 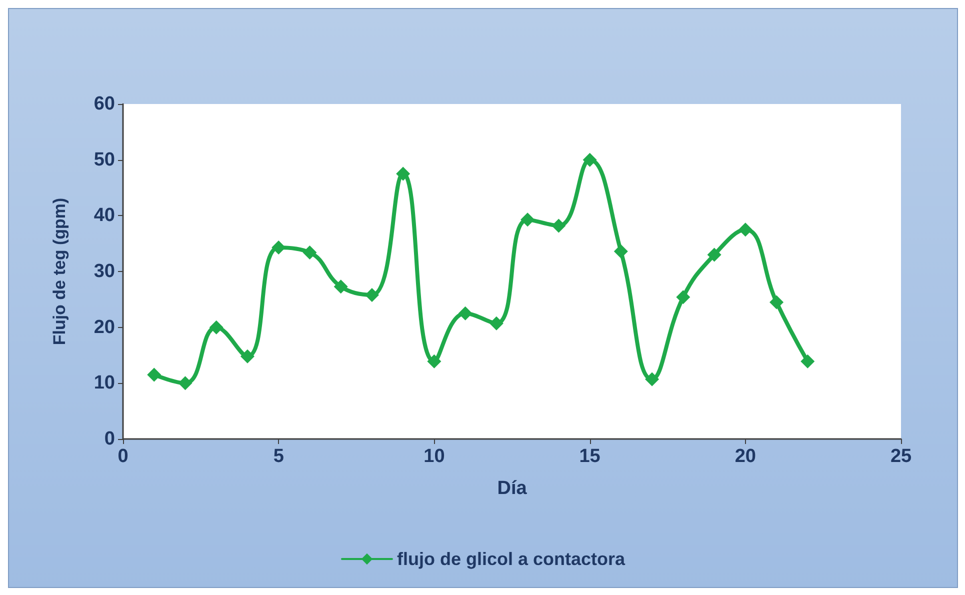 I want to click on x-tick-label: 20, so click(x=745, y=456).